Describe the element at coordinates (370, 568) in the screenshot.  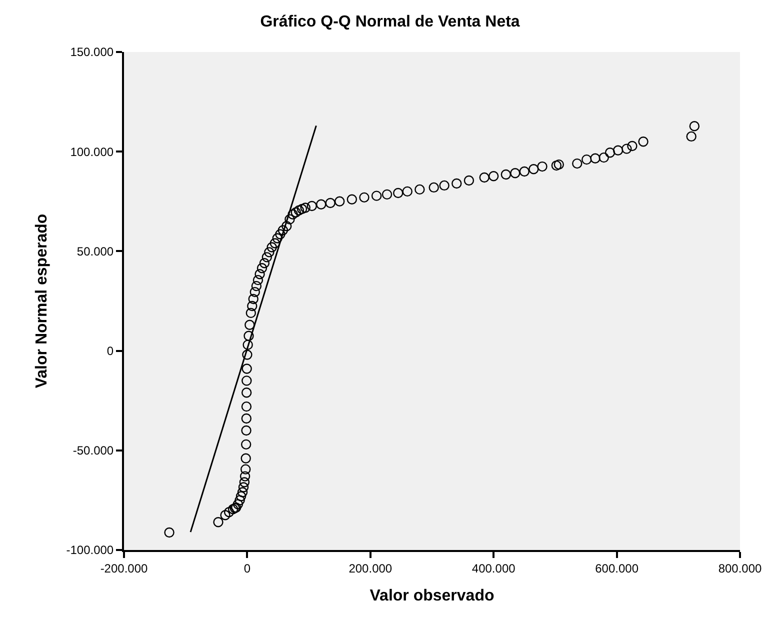
I see `x-tick-label: 200.000` at that location.